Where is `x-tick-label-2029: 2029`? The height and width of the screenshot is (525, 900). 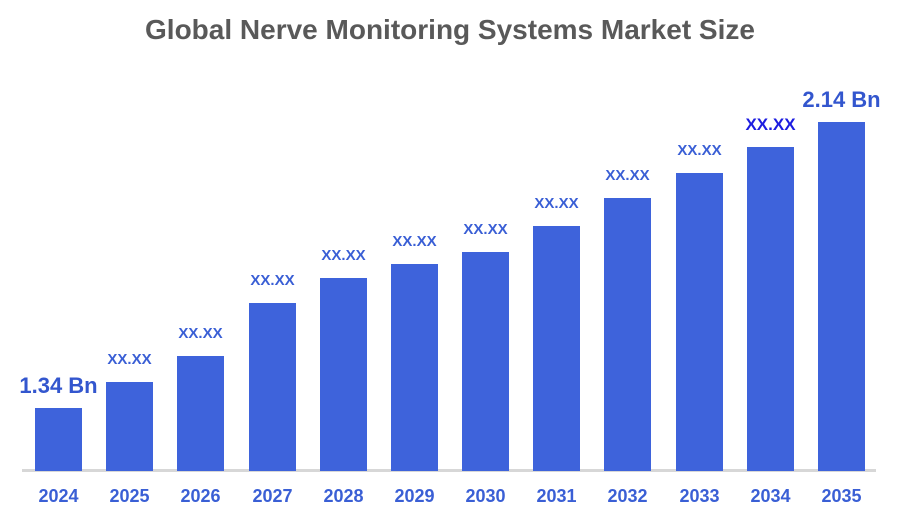
x-tick-label-2029: 2029 is located at coordinates (414, 496).